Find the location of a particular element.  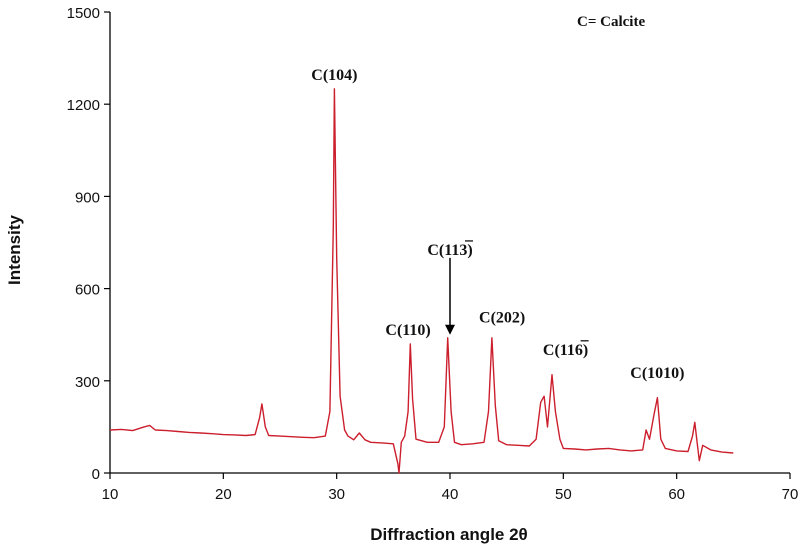

y-tick-label: 1200 is located at coordinates (83, 105).